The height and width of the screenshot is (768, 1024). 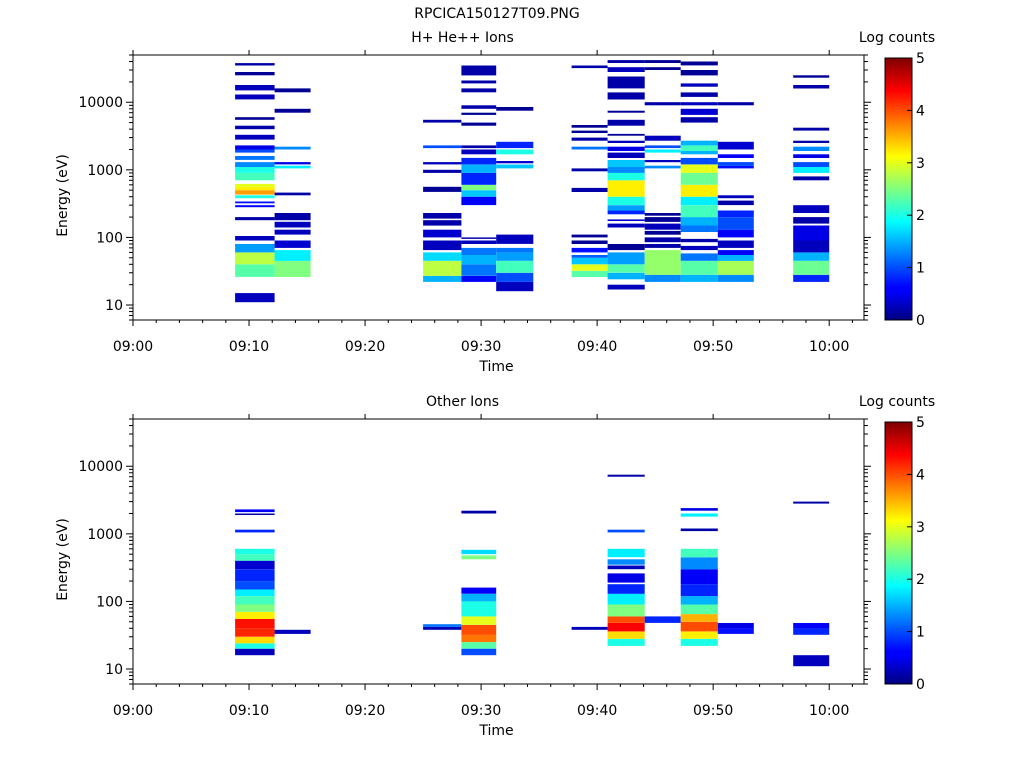 I want to click on colorbar-tick-label: 2, so click(x=920, y=580).